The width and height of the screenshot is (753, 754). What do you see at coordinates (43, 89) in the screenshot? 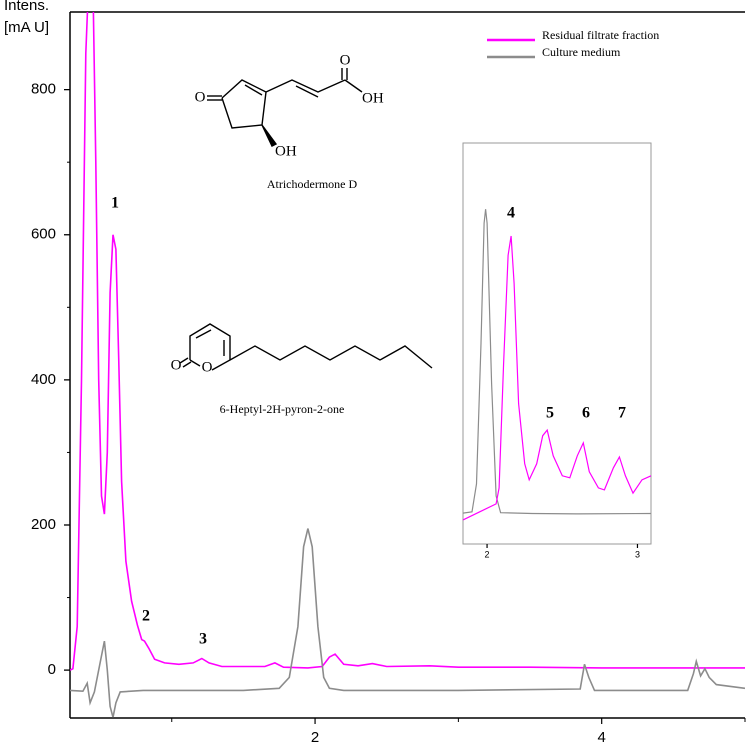
I see `y-tick-label: 800` at bounding box center [43, 89].